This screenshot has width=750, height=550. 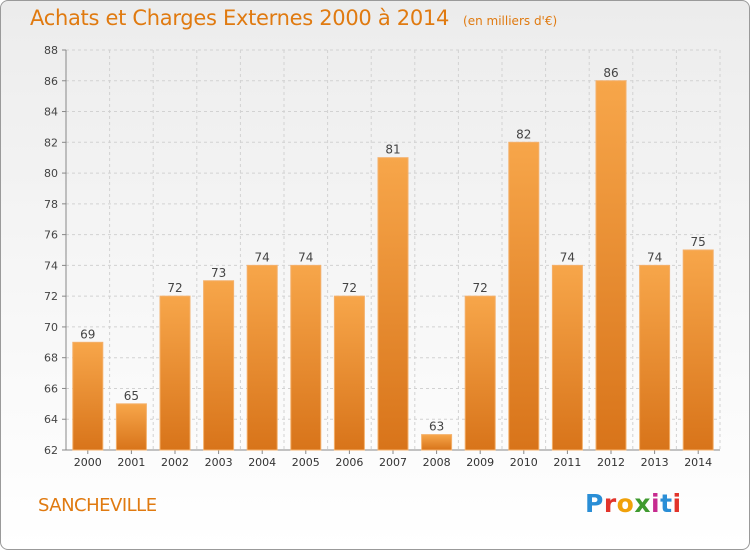 What do you see at coordinates (655, 462) in the screenshot?
I see `x-tick-label: 2013` at bounding box center [655, 462].